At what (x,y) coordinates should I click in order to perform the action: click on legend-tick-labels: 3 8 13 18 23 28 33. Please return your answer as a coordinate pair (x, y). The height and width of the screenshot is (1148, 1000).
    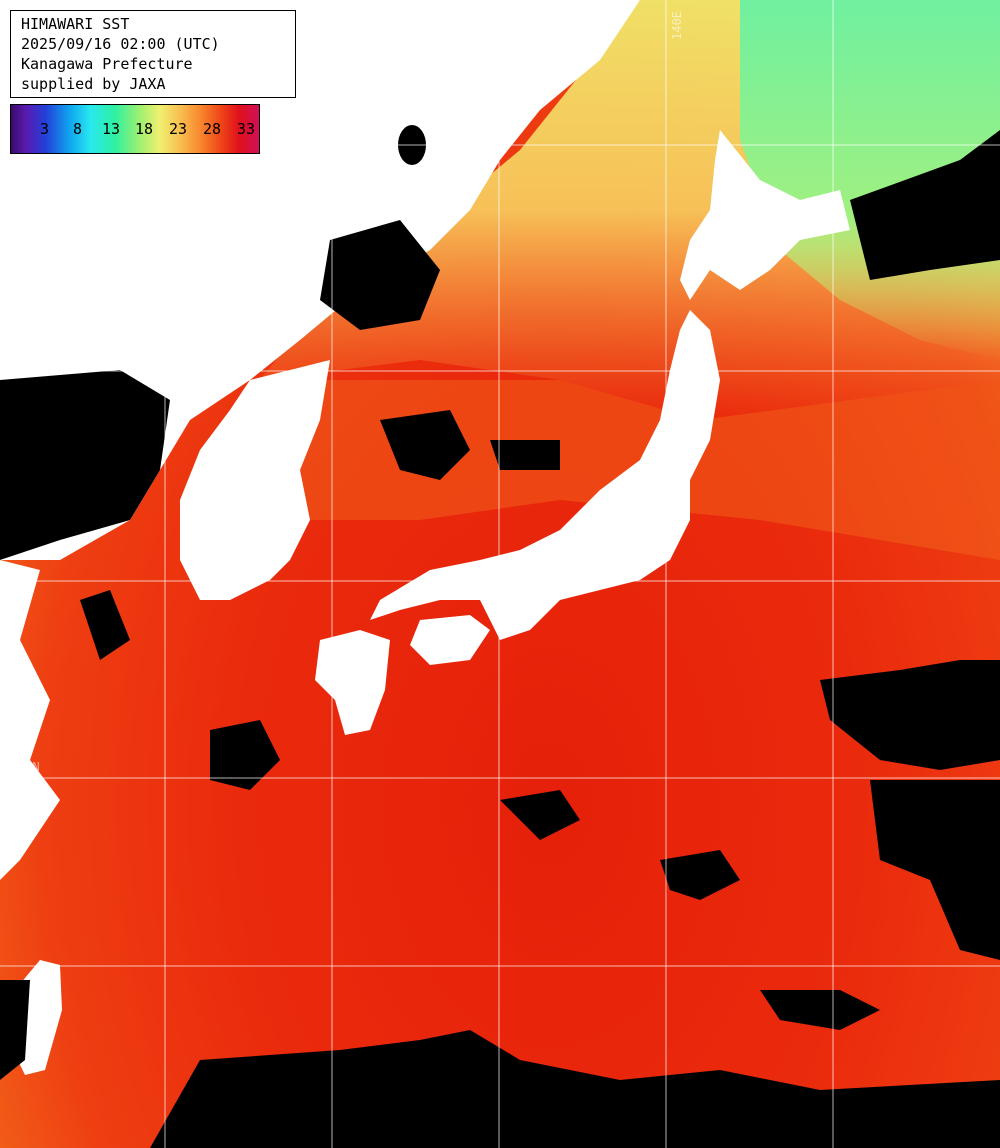
    Looking at the image, I should click on (135, 130).